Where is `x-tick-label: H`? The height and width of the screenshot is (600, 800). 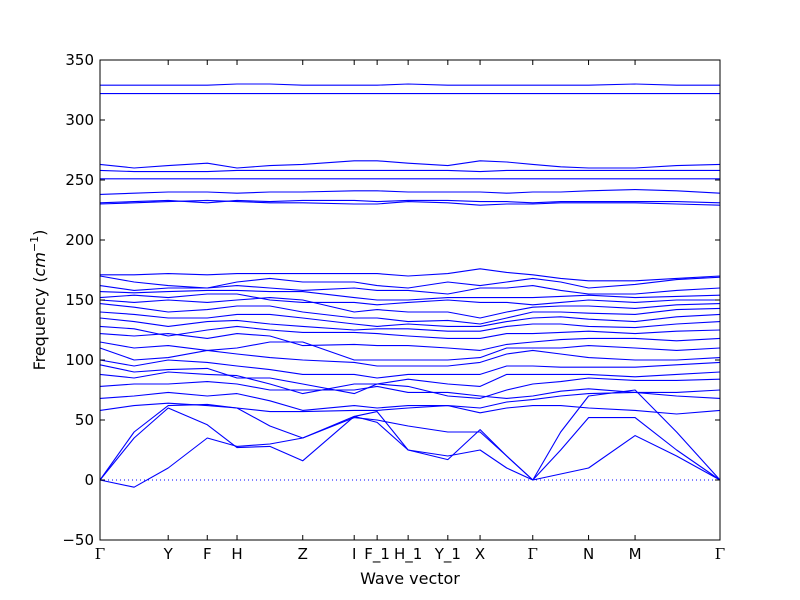 x-tick-label: H is located at coordinates (236, 554).